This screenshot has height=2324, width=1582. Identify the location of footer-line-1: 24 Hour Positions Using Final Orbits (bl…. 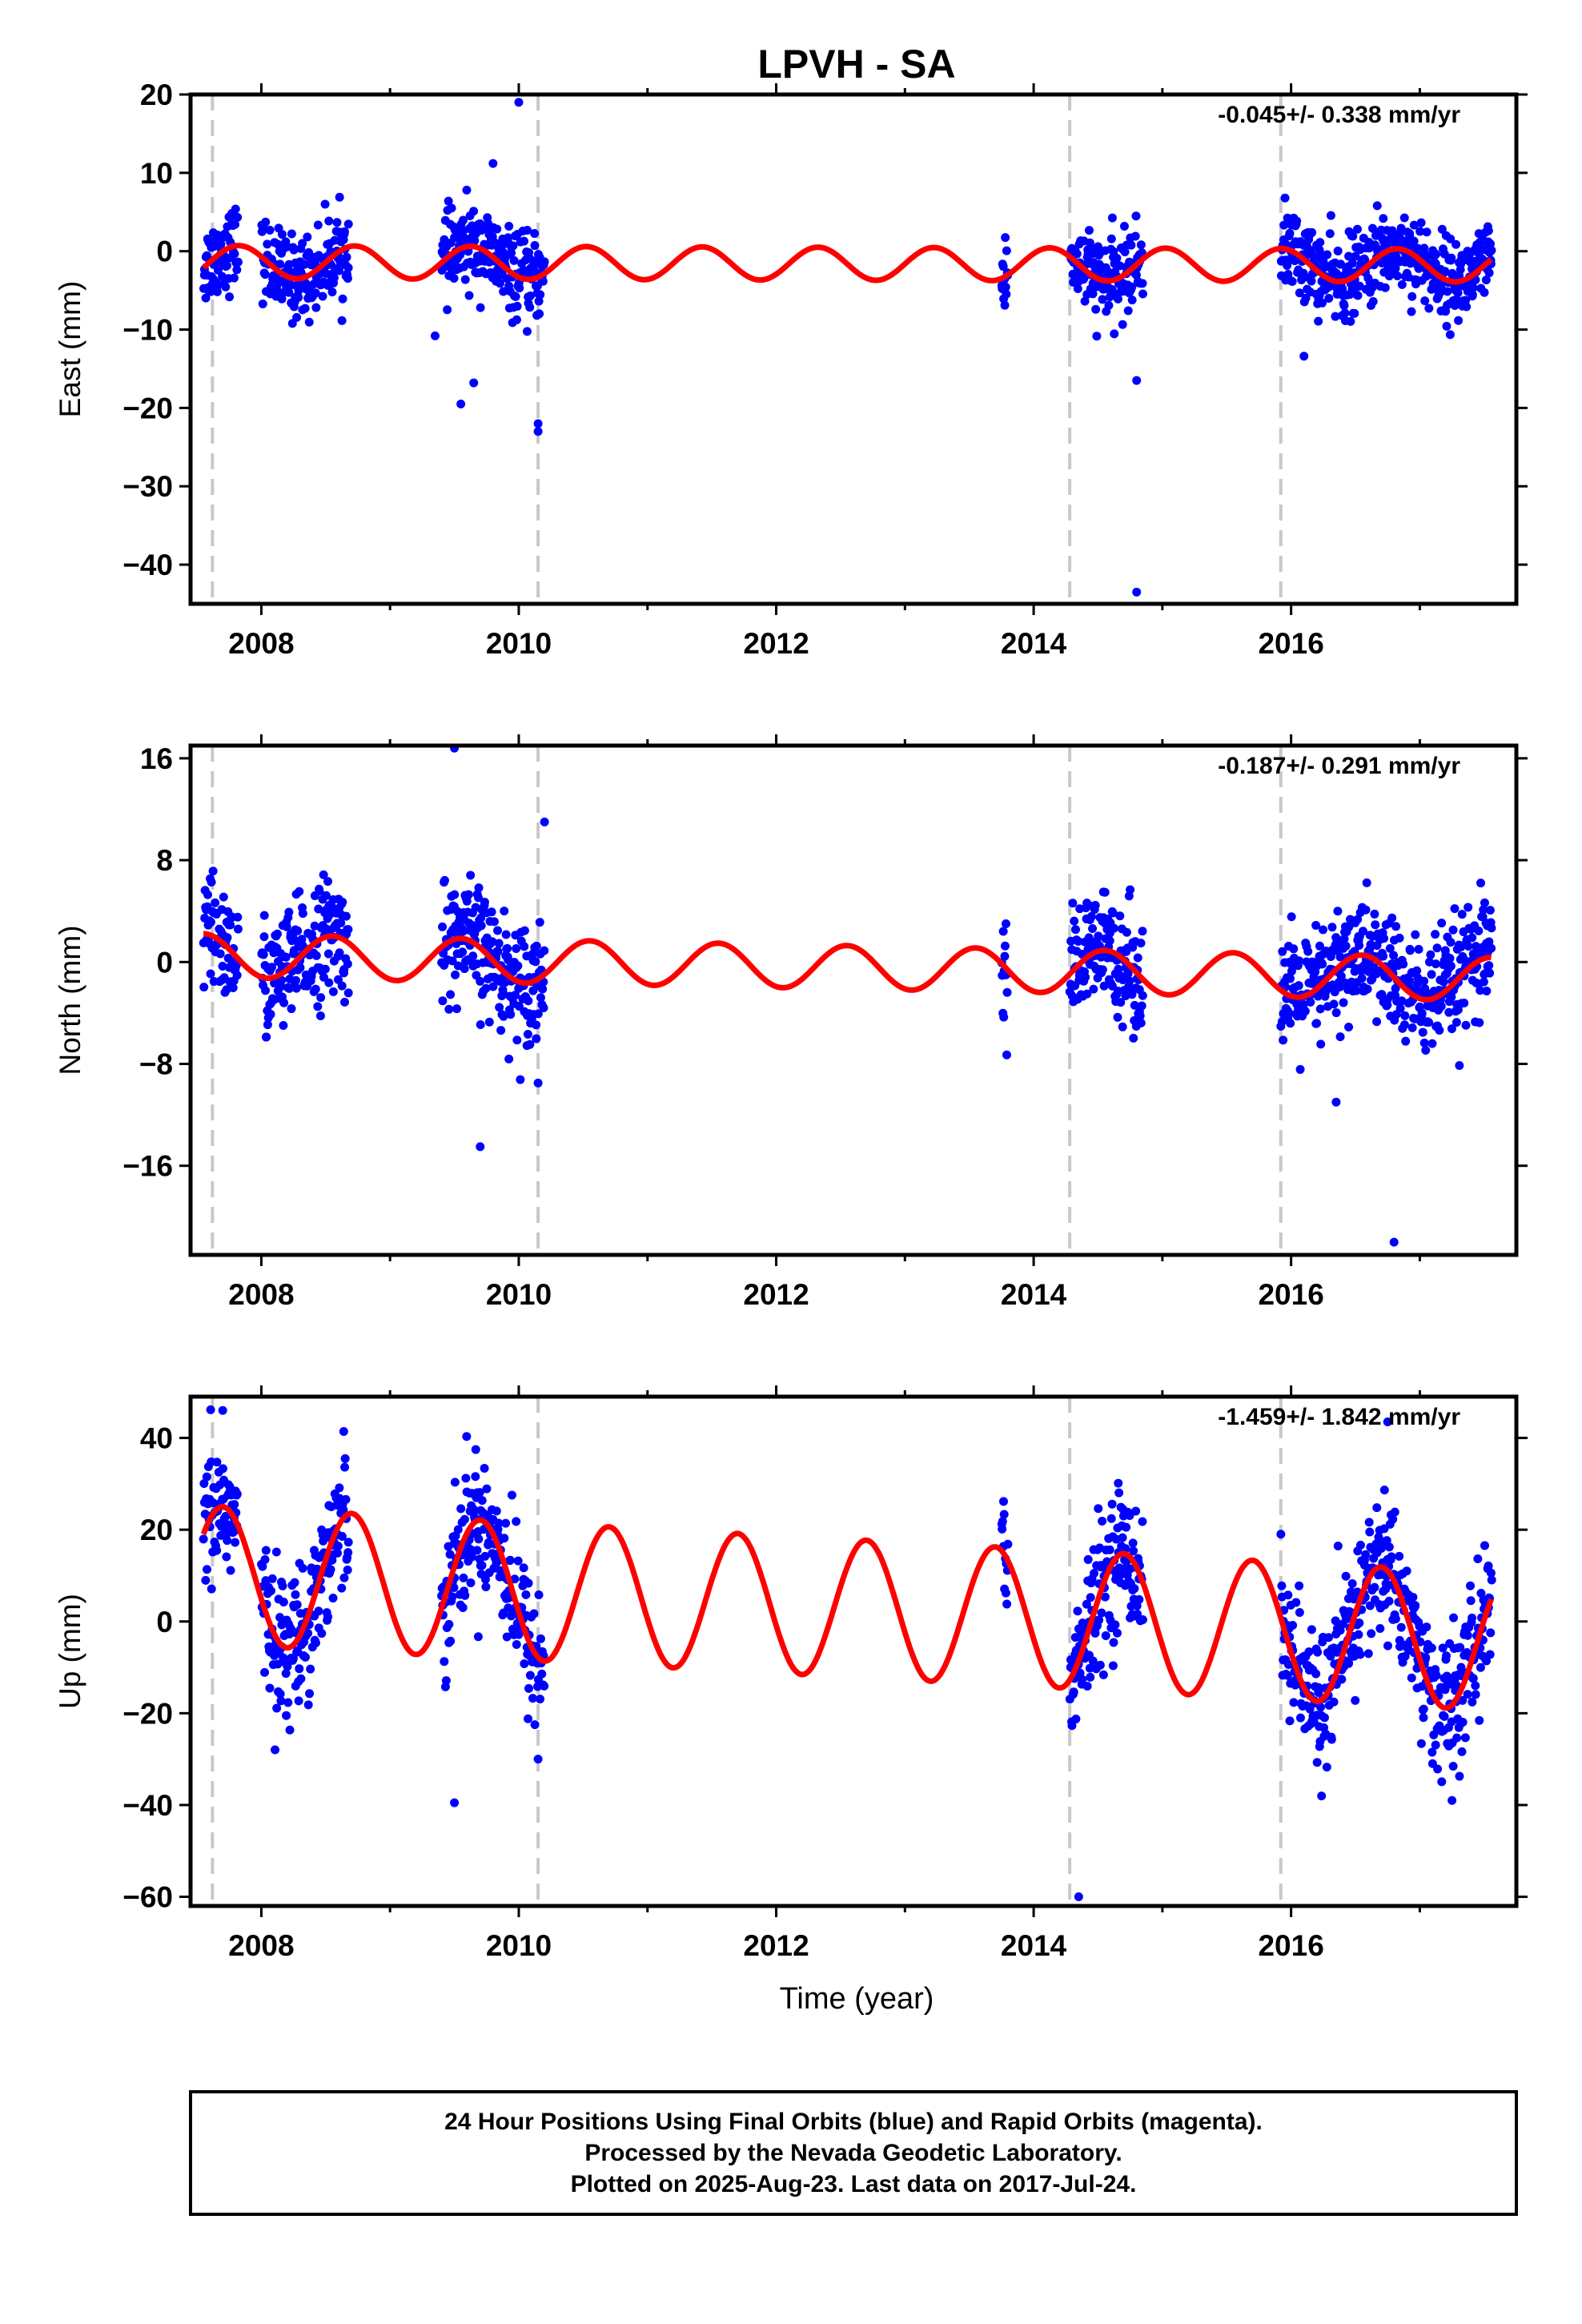
(853, 2122).